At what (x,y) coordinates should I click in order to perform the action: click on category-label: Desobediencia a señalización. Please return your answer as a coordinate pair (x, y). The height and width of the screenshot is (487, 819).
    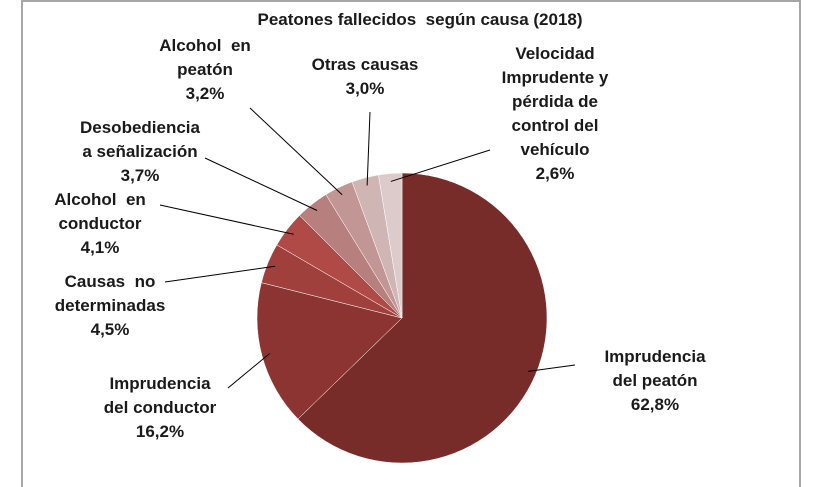
    Looking at the image, I should click on (140, 139).